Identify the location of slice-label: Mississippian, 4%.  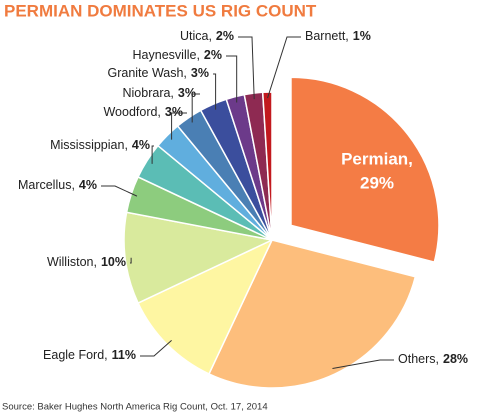
(100, 145).